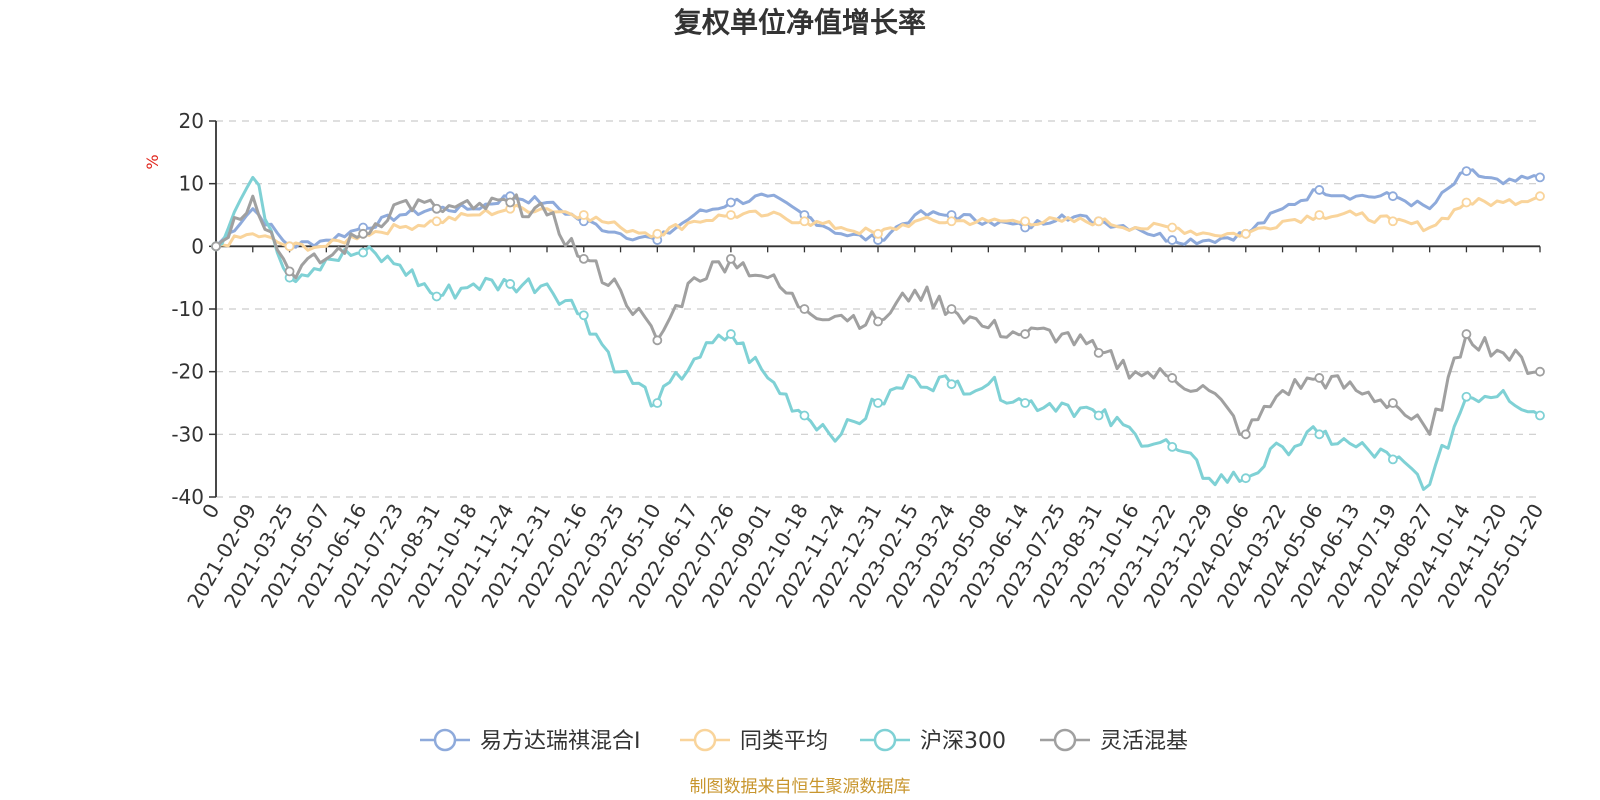  Describe the element at coordinates (197, 246) in the screenshot. I see `y-tick-label: 0` at that location.